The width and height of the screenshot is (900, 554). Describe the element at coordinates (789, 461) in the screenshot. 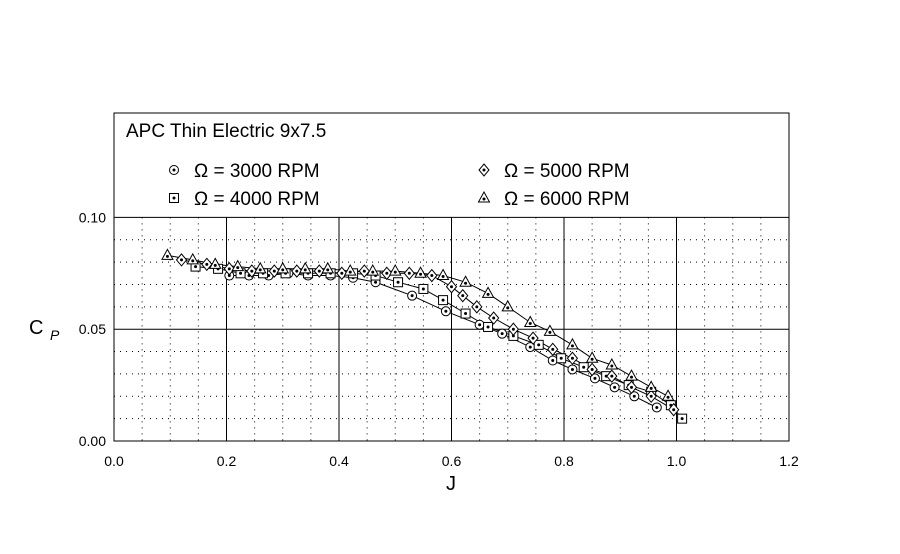

I see `x-tick-label: 1.2` at that location.